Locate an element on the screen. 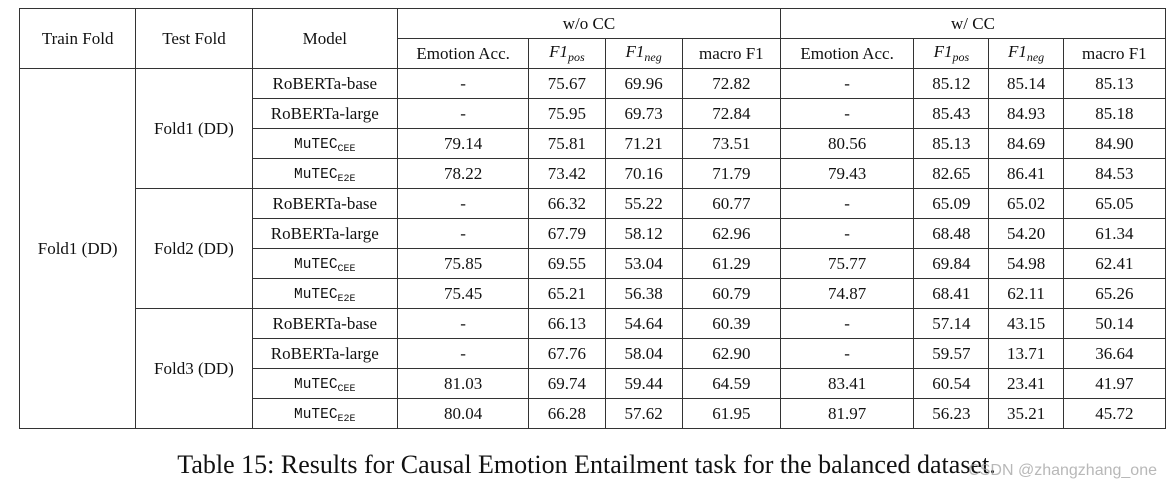 Image resolution: width=1173 pixels, height=493 pixels. value-cell: 80.04 is located at coordinates (463, 413).